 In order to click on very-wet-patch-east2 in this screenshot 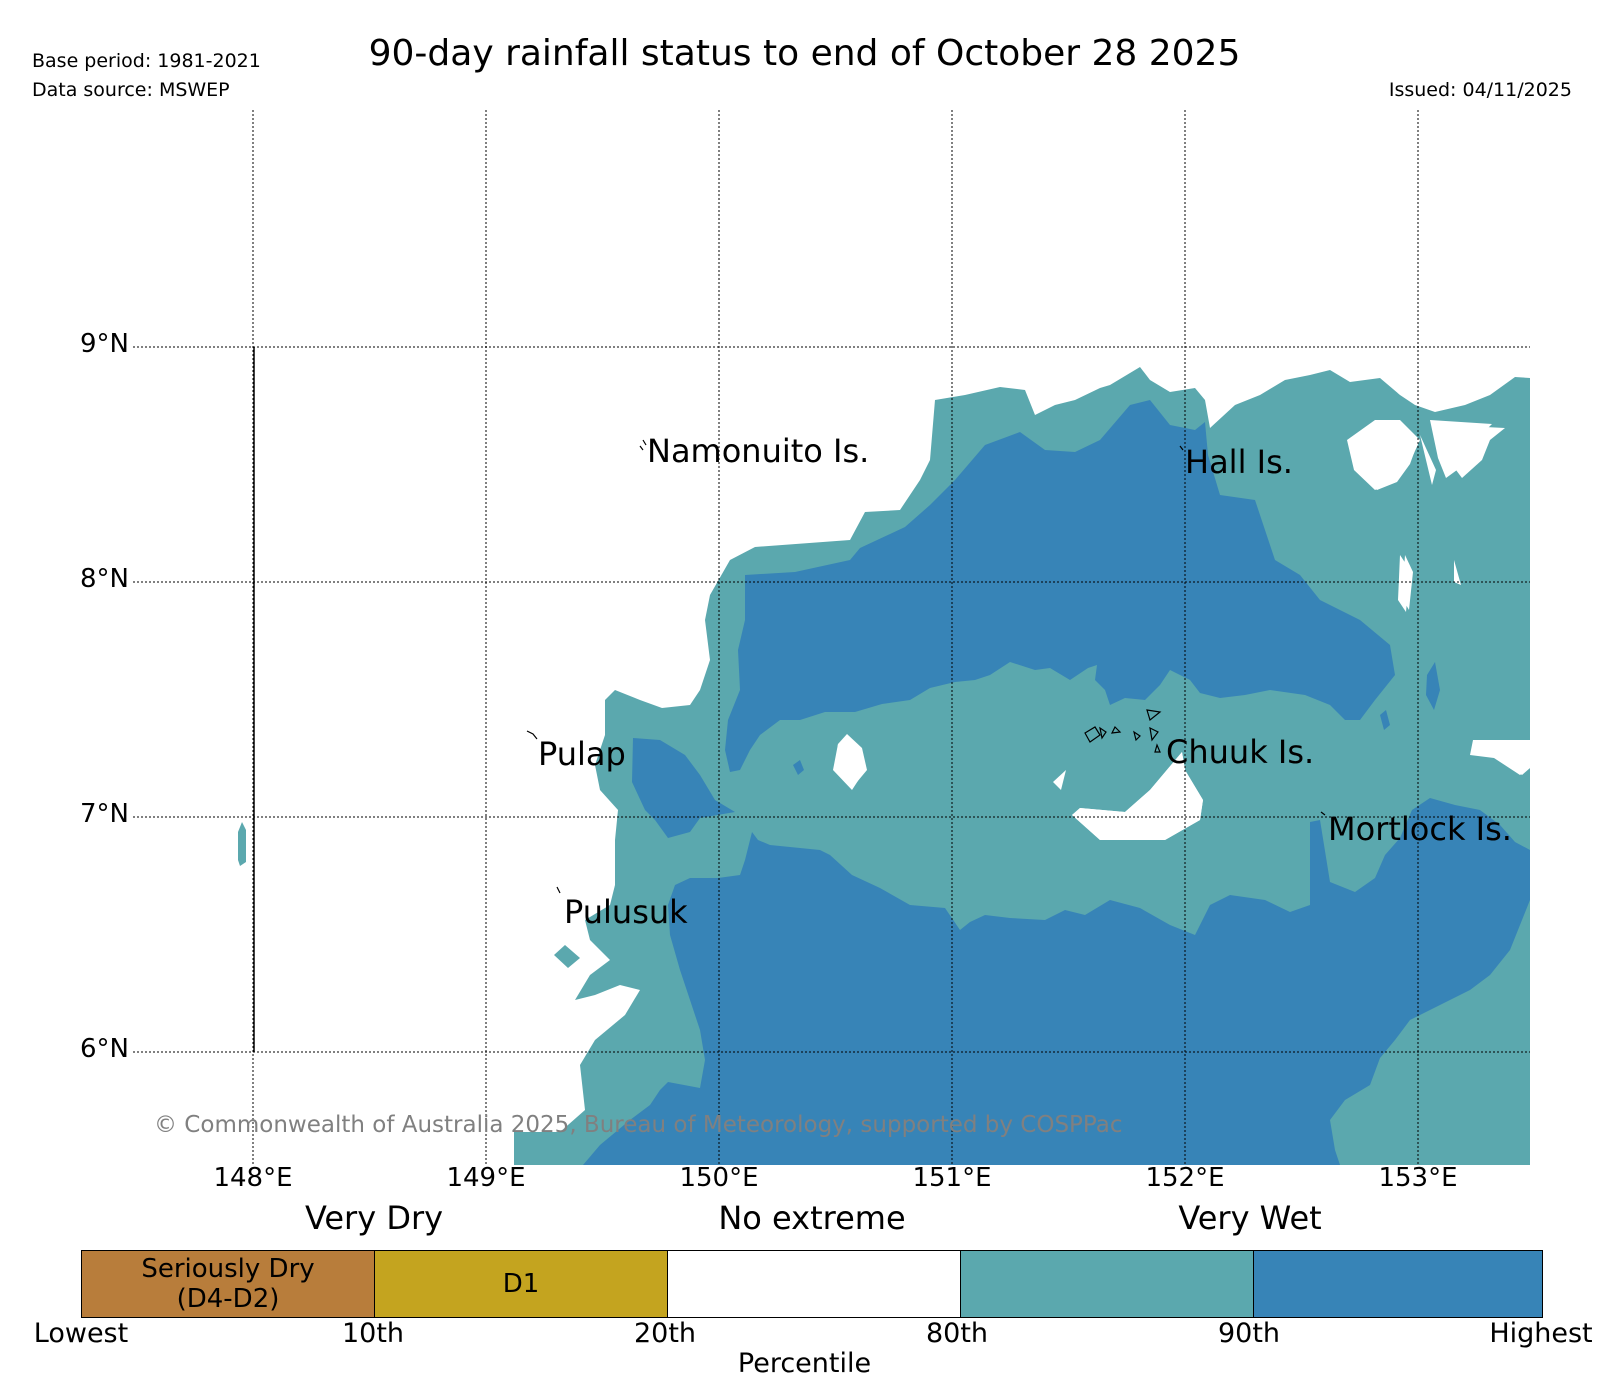, I will do `click(1433, 686)`.